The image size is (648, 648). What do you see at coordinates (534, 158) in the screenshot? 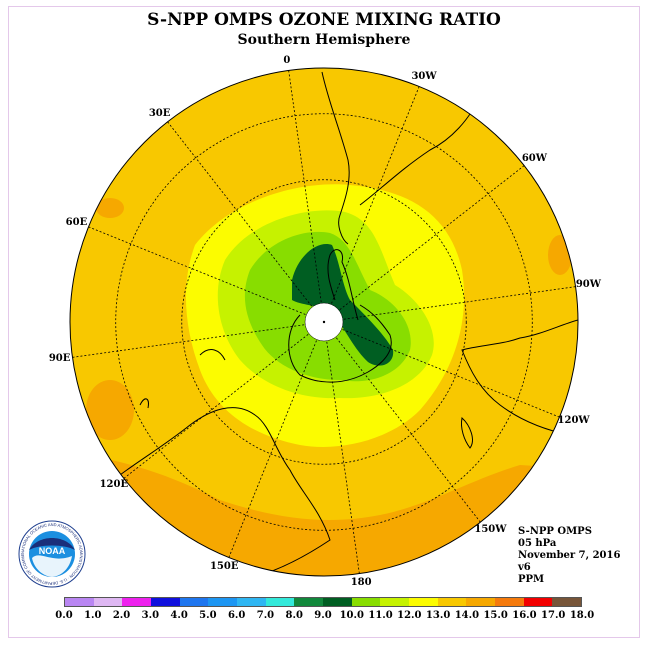
I see `longitude-label: 60W` at bounding box center [534, 158].